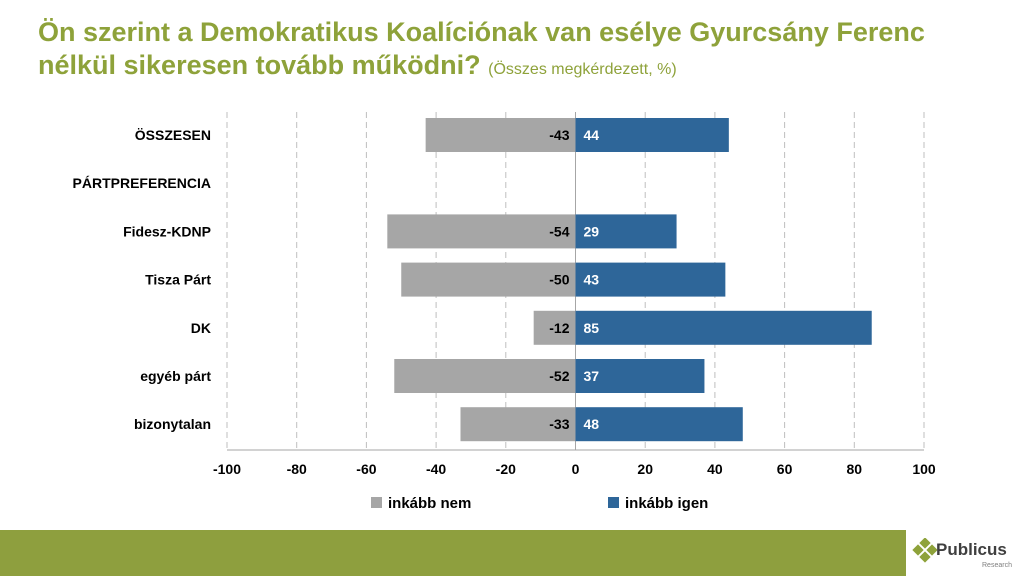 The height and width of the screenshot is (576, 1024). I want to click on category-label: Tisza Párt, so click(178, 280).